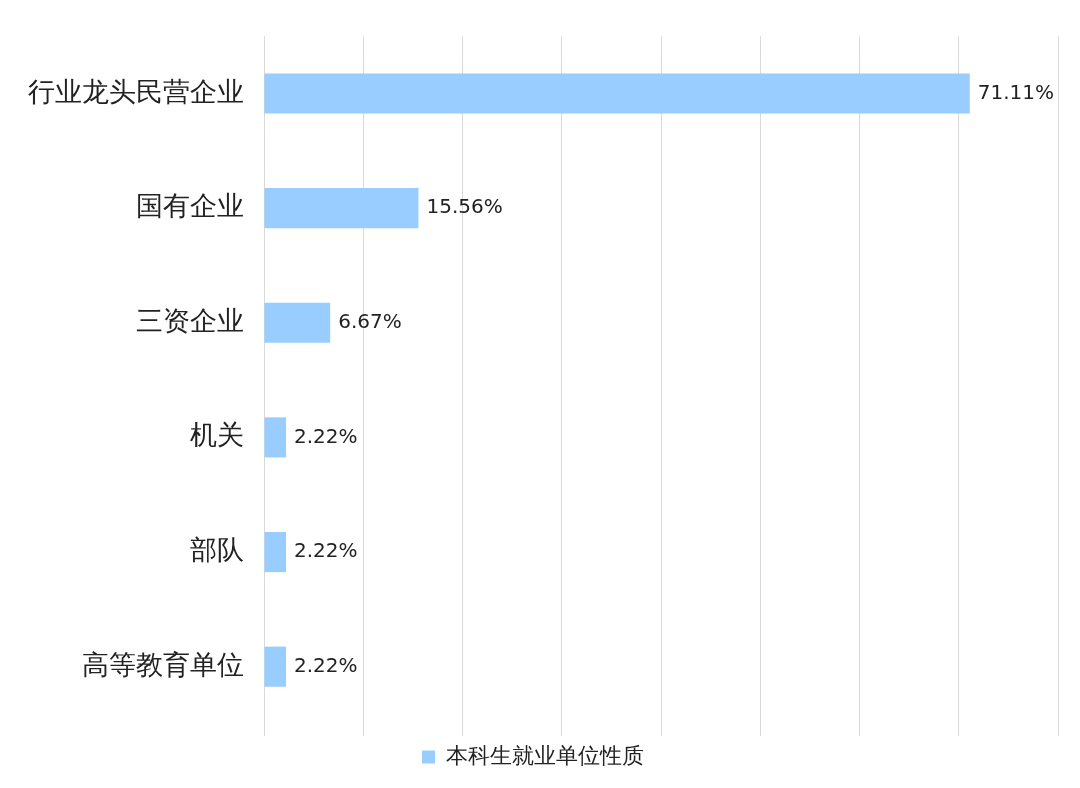  I want to click on y-tick-label: 部队, so click(217, 550).